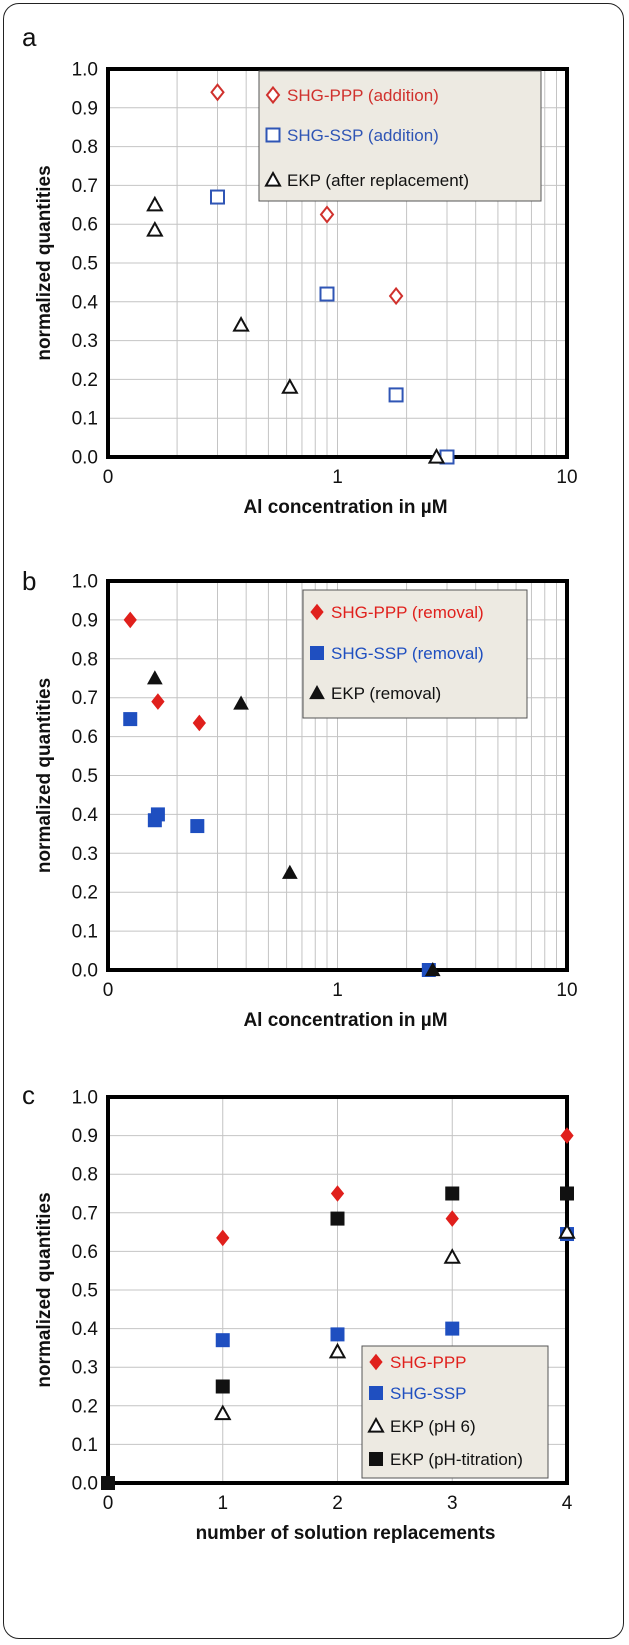 The height and width of the screenshot is (1645, 629). What do you see at coordinates (85, 1406) in the screenshot?
I see `y-tick-label: 0.2` at bounding box center [85, 1406].